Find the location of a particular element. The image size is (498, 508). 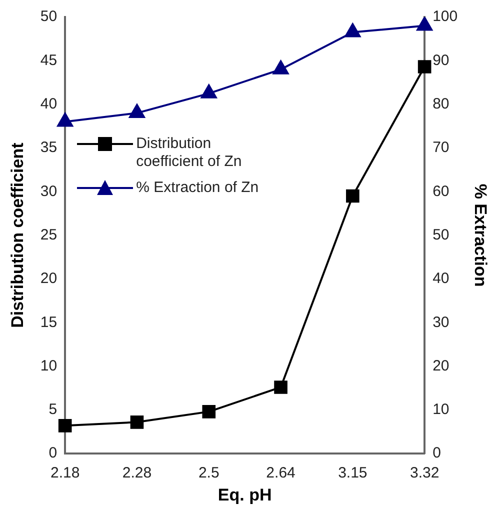

y2-tick-label: 60 is located at coordinates (441, 191).